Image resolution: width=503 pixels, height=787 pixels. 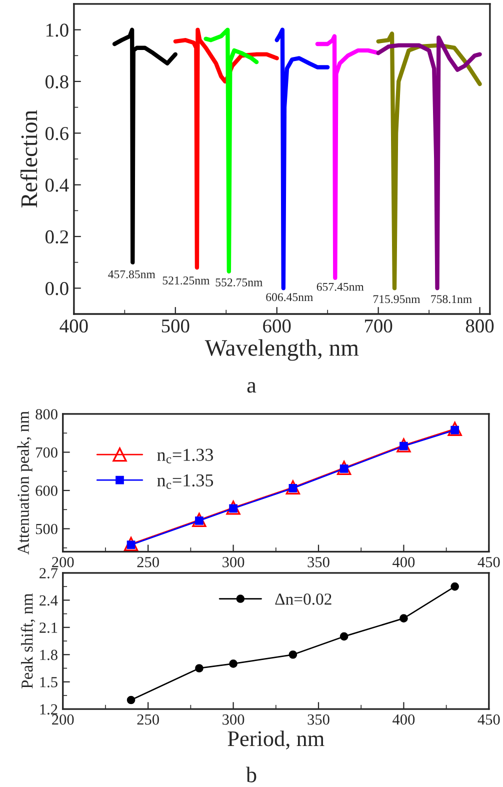 I want to click on y-tick-label: 0.4, so click(x=57, y=185).